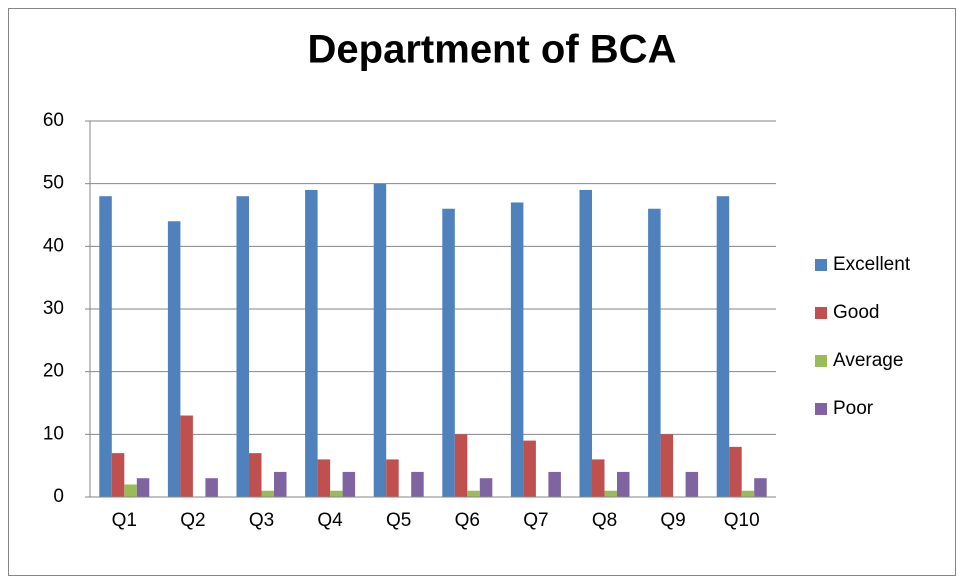  What do you see at coordinates (53, 245) in the screenshot?
I see `y-tick-label: 40` at bounding box center [53, 245].